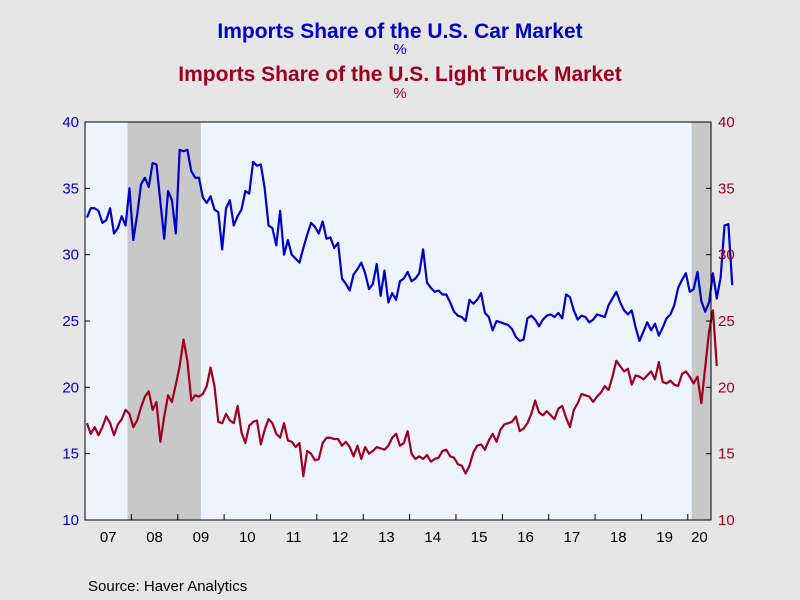 The height and width of the screenshot is (600, 800). What do you see at coordinates (404, 530) in the screenshot?
I see `x-axis: 07 08 09 10 11 12 13 14 15 16 17 18 19 20` at bounding box center [404, 530].